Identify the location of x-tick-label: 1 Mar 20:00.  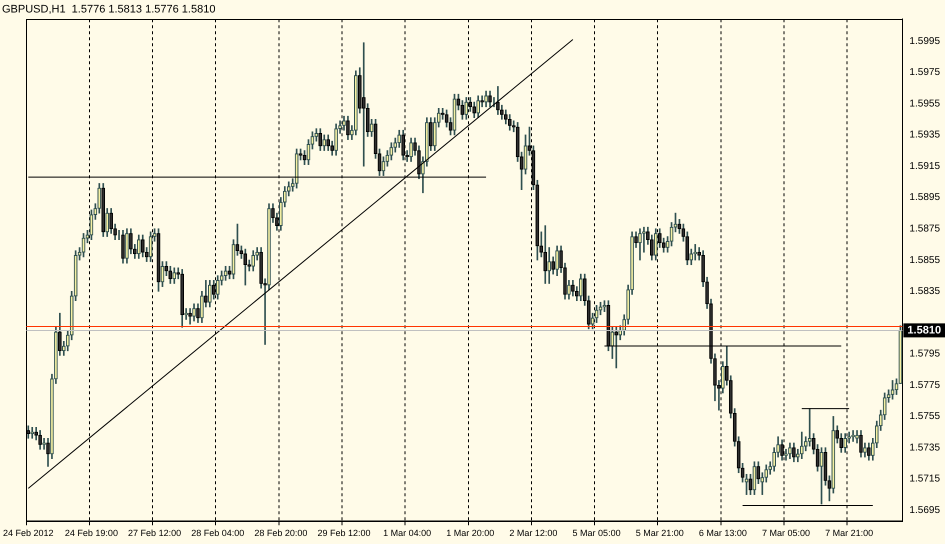
(470, 533).